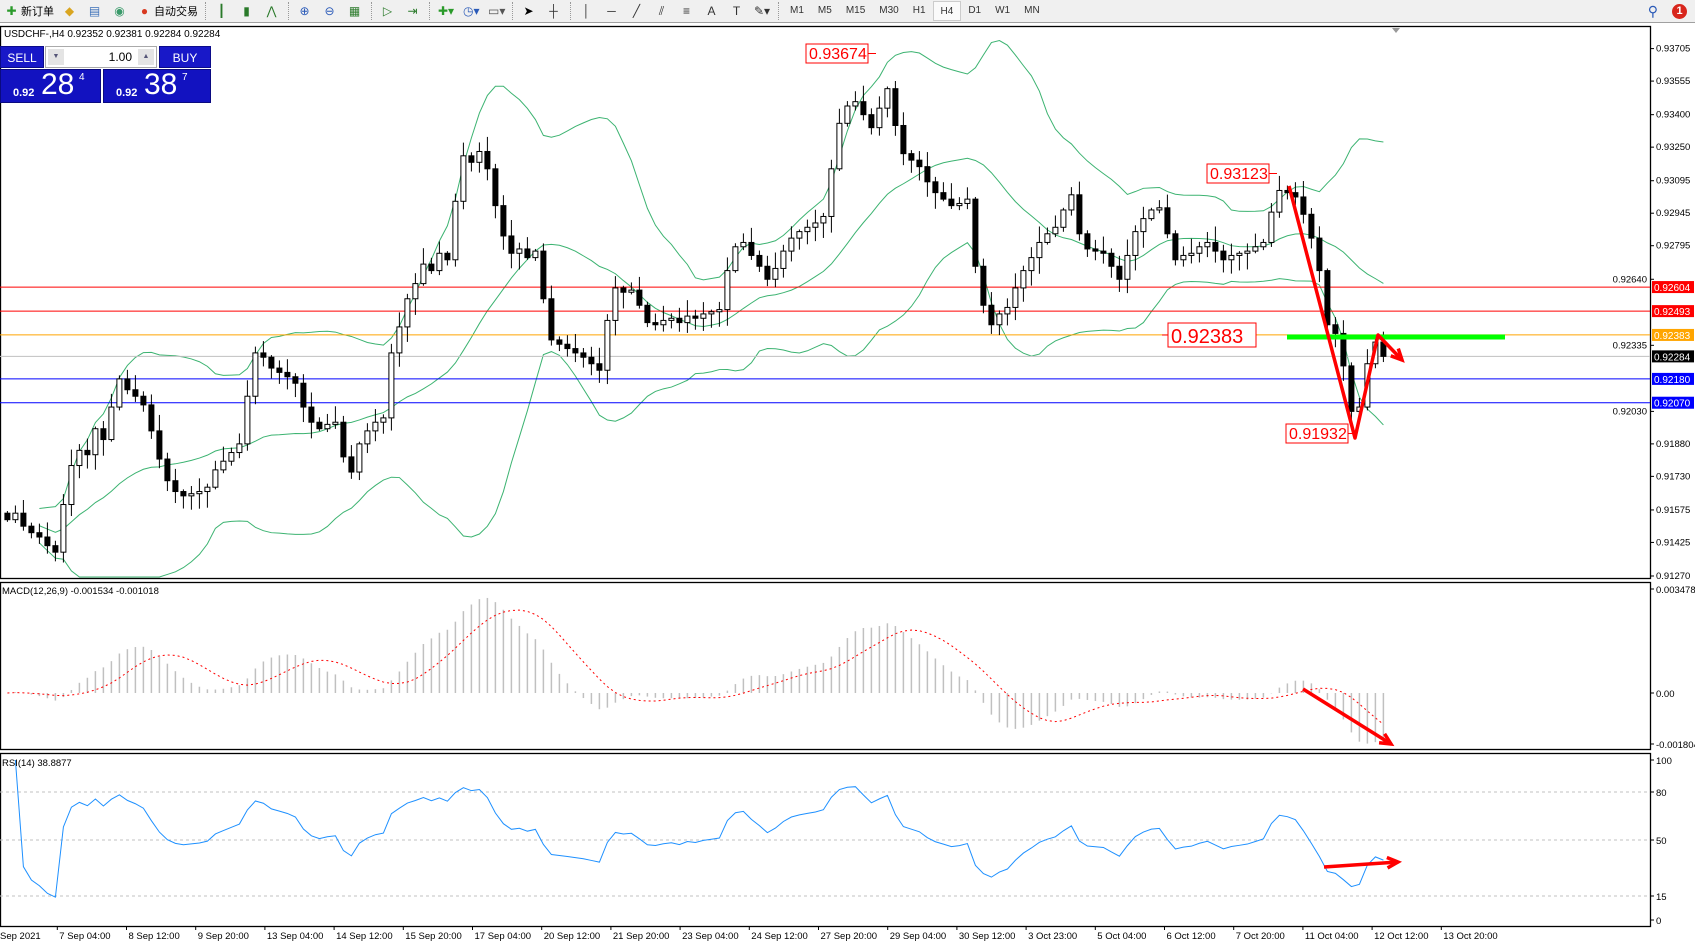  What do you see at coordinates (612, 11) in the screenshot?
I see `horizontal-line-button: ─` at bounding box center [612, 11].